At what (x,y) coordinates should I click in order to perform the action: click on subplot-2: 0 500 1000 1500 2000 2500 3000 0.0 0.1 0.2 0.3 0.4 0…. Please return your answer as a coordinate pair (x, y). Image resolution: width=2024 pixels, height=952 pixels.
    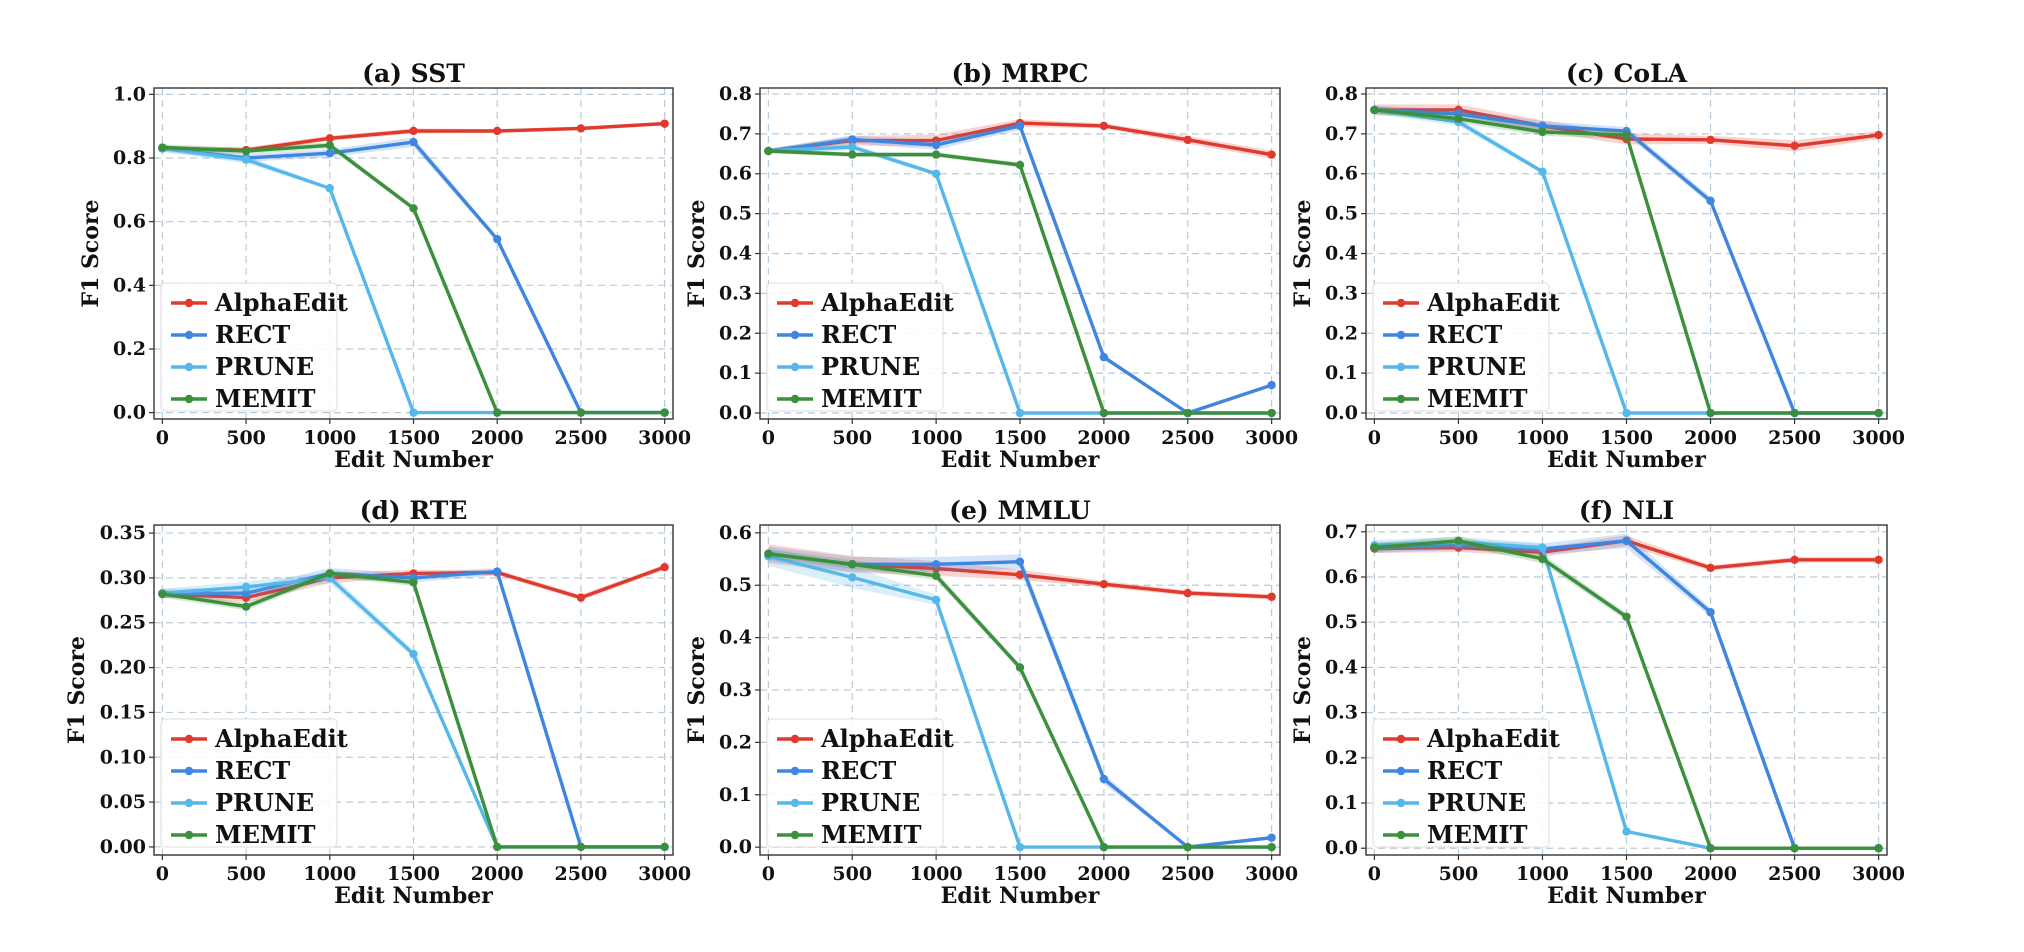
    Looking at the image, I should click on (991, 266).